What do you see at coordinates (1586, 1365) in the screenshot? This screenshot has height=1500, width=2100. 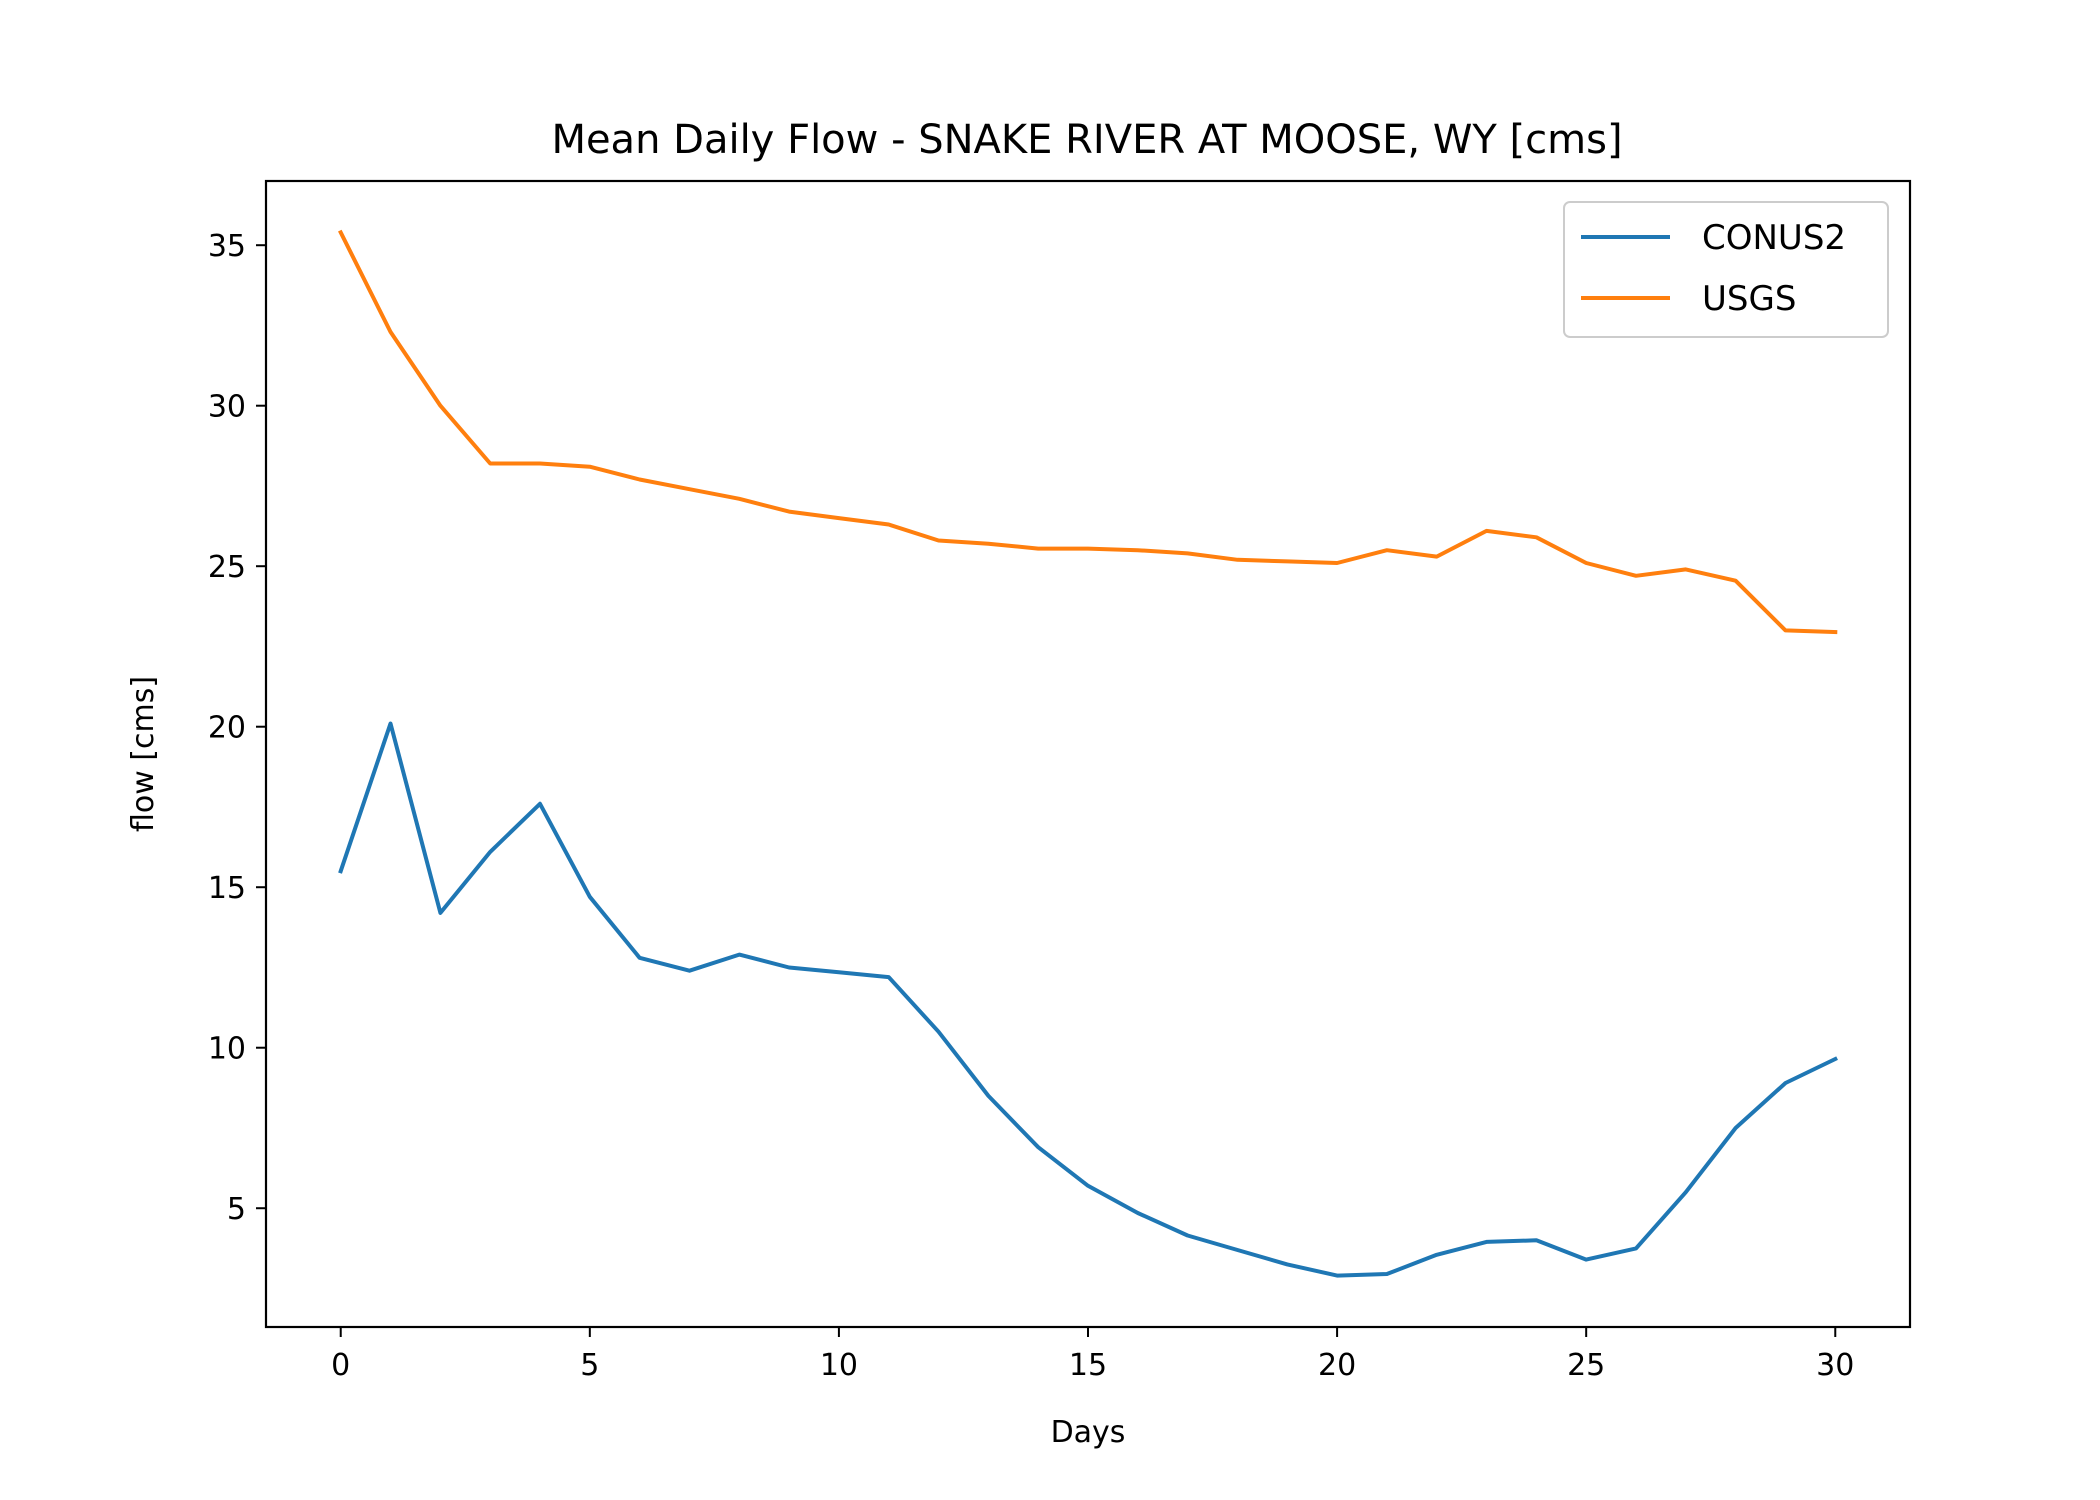 I see `x-tick-label: 25` at bounding box center [1586, 1365].